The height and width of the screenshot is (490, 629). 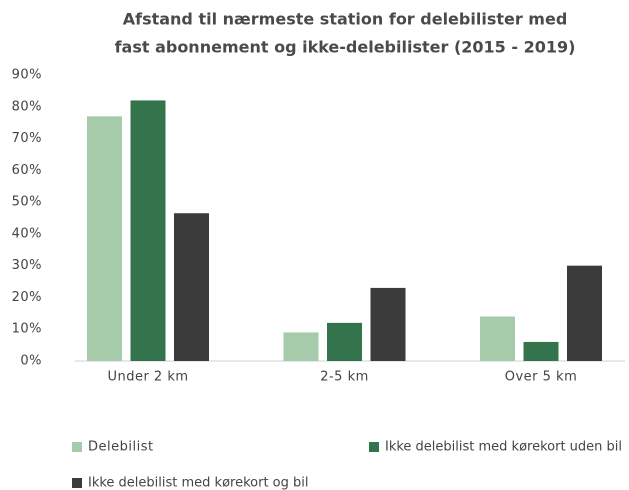 I want to click on y-tick-label: 50%, so click(x=27, y=202).